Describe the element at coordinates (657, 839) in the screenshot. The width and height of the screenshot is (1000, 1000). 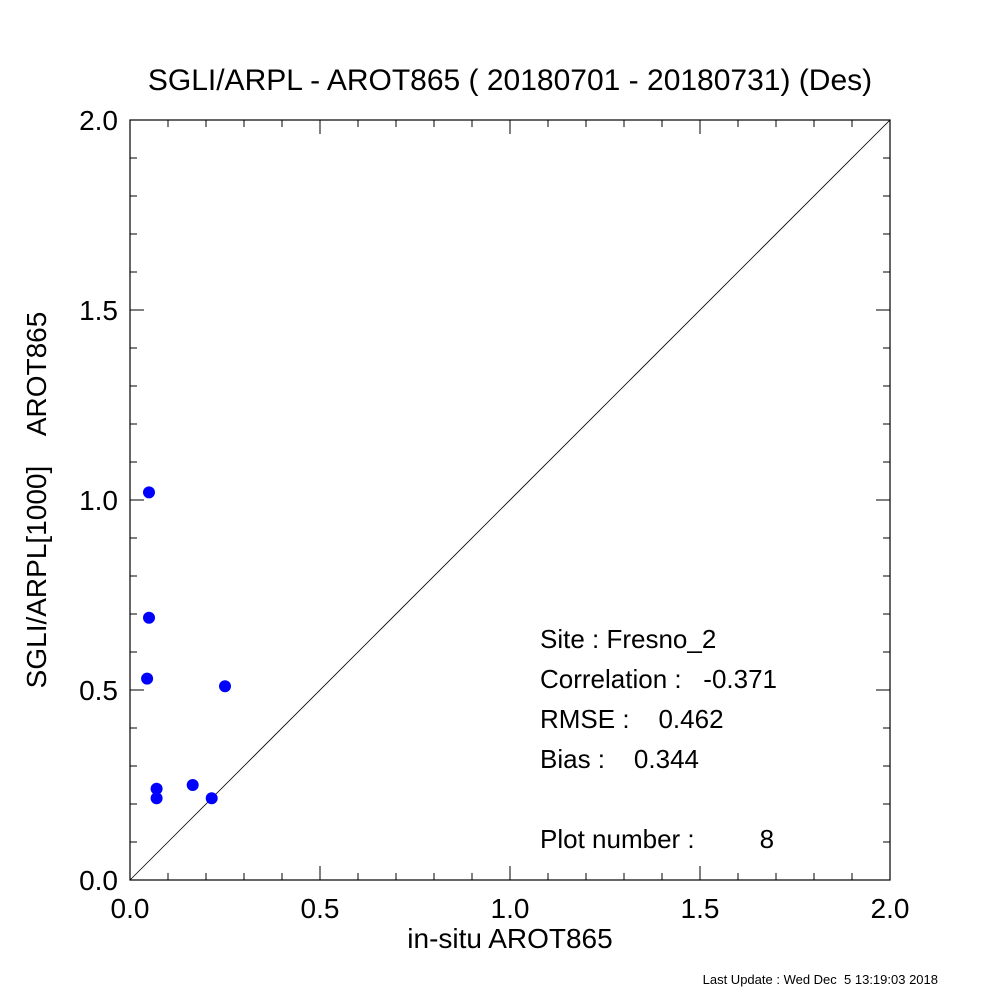
I see `stat-plot-number: Plot number : 8` at that location.